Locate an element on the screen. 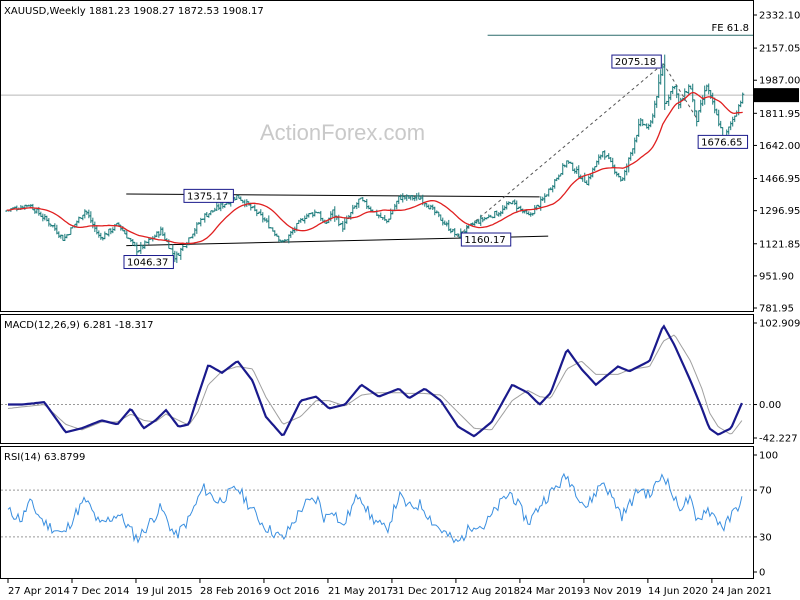 This screenshot has height=600, width=800. rsi-line is located at coordinates (375, 508).